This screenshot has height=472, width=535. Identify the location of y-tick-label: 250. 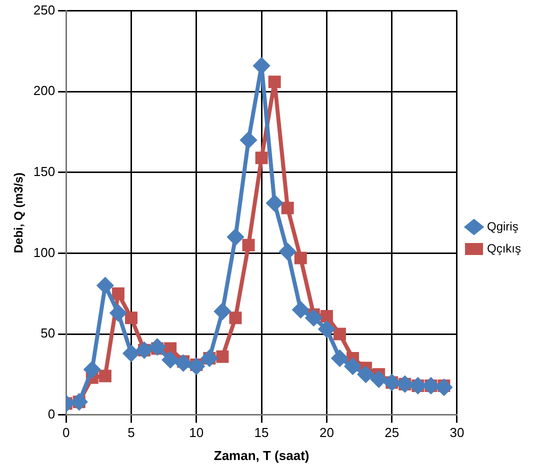
(44, 10).